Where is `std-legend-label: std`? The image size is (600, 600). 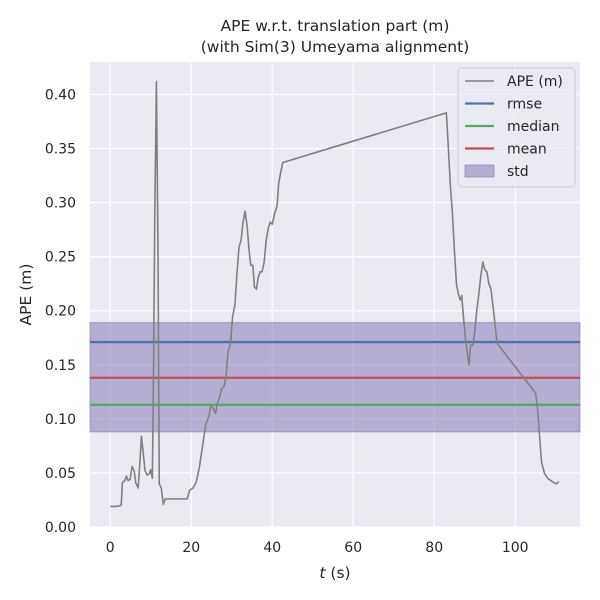
std-legend-label: std is located at coordinates (518, 172).